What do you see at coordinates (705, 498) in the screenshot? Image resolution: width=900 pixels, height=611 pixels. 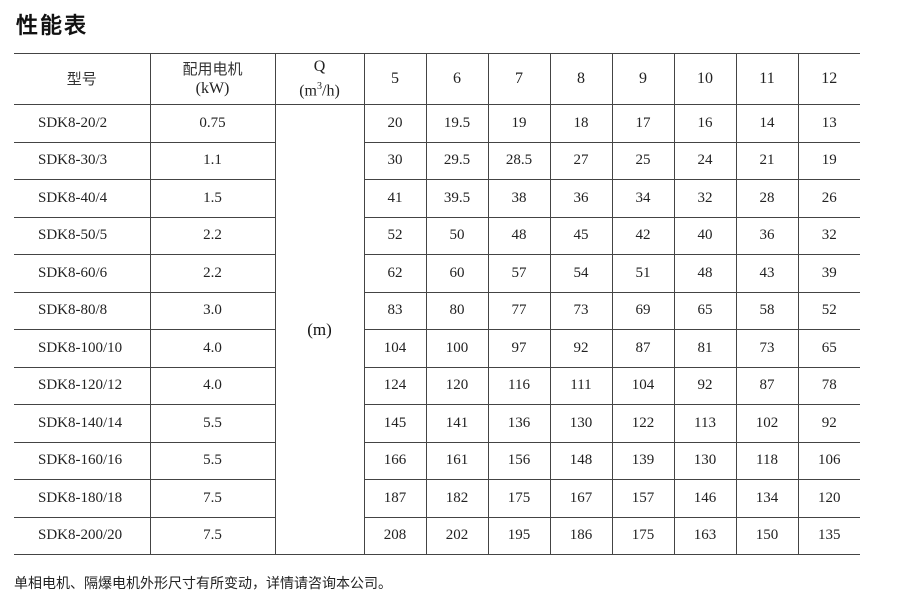 I see `head-value-cell: 146` at bounding box center [705, 498].